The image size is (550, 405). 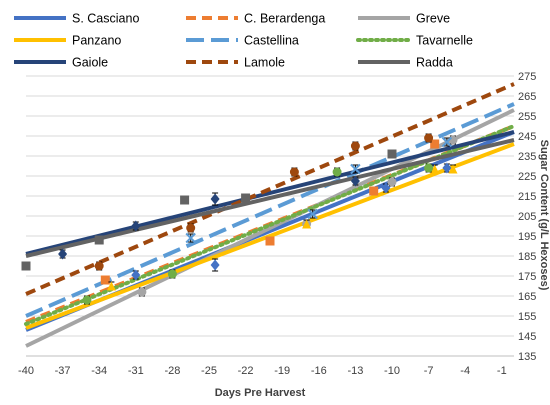 What do you see at coordinates (246, 371) in the screenshot?
I see `x-tick-label: -22` at bounding box center [246, 371].